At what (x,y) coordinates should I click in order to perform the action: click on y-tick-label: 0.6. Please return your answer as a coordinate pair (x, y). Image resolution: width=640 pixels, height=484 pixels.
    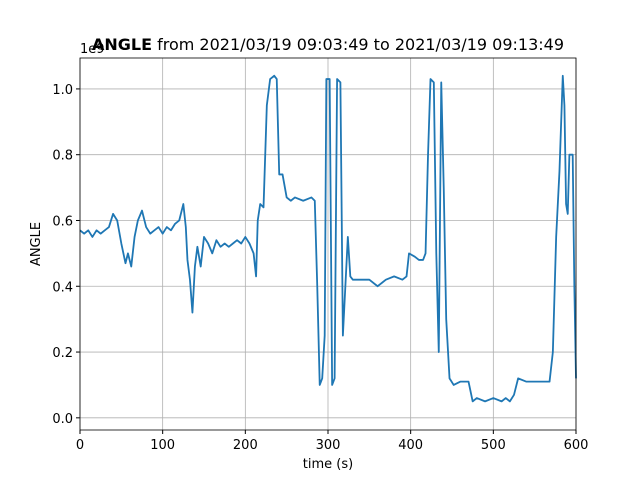
    Looking at the image, I should click on (62, 221).